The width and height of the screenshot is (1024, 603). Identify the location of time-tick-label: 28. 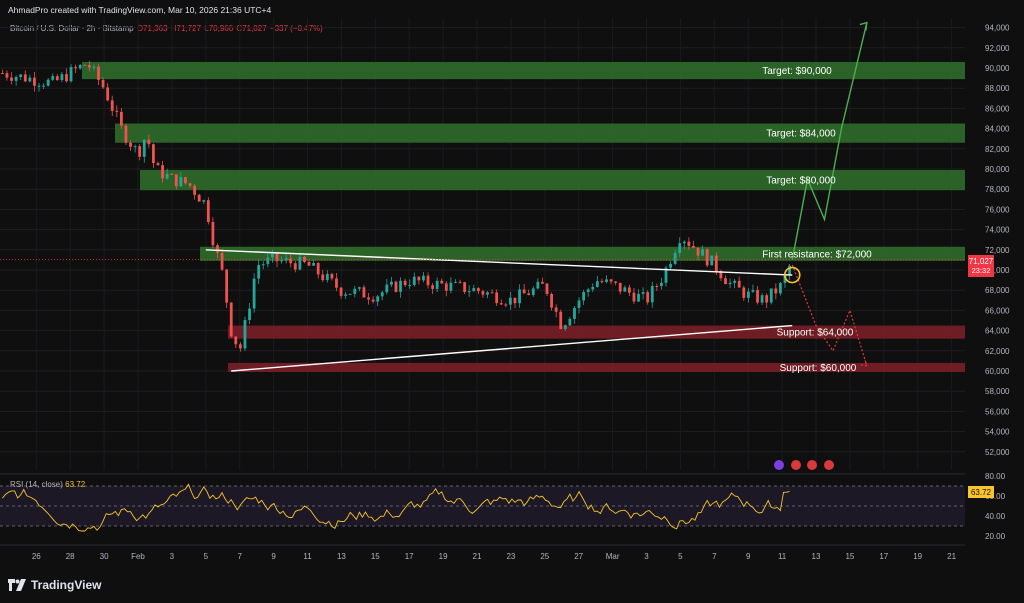
(70, 556).